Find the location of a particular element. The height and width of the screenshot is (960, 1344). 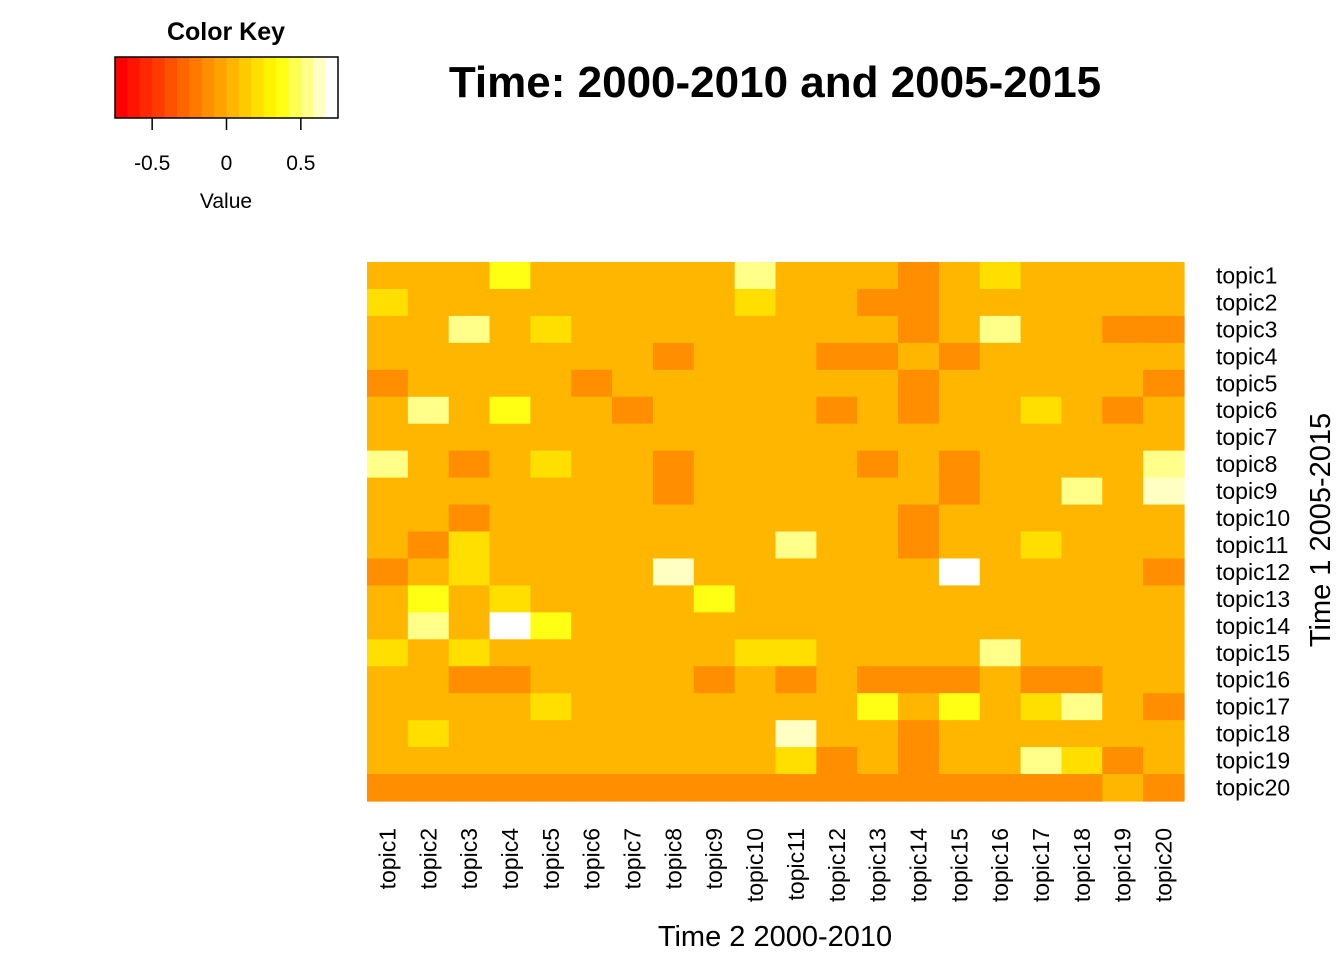

column-label: topic9 is located at coordinates (714, 858).